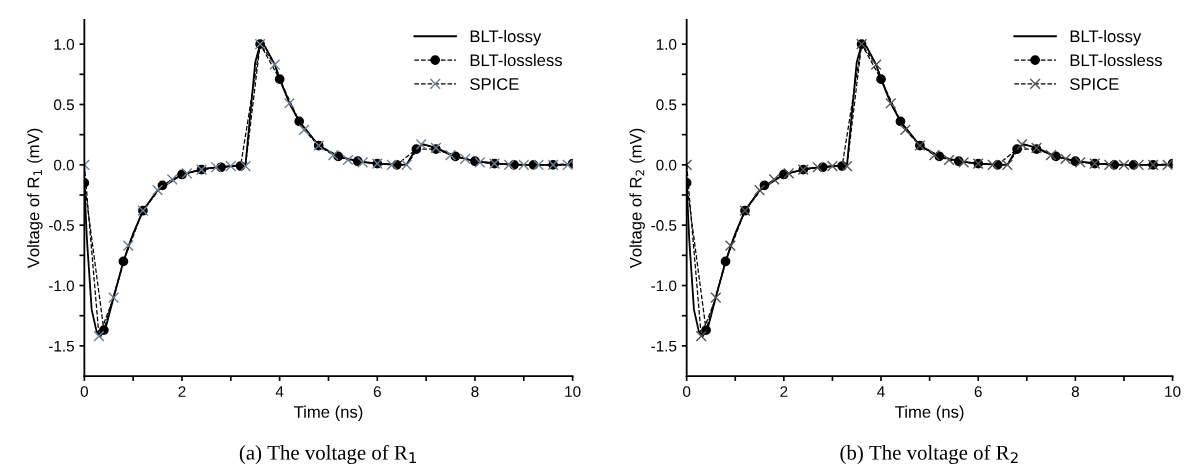 The image size is (1188, 476). Describe the element at coordinates (637, 198) in the screenshot. I see `y-axis-title: Voltage of R$_{2}$ (mV)` at that location.